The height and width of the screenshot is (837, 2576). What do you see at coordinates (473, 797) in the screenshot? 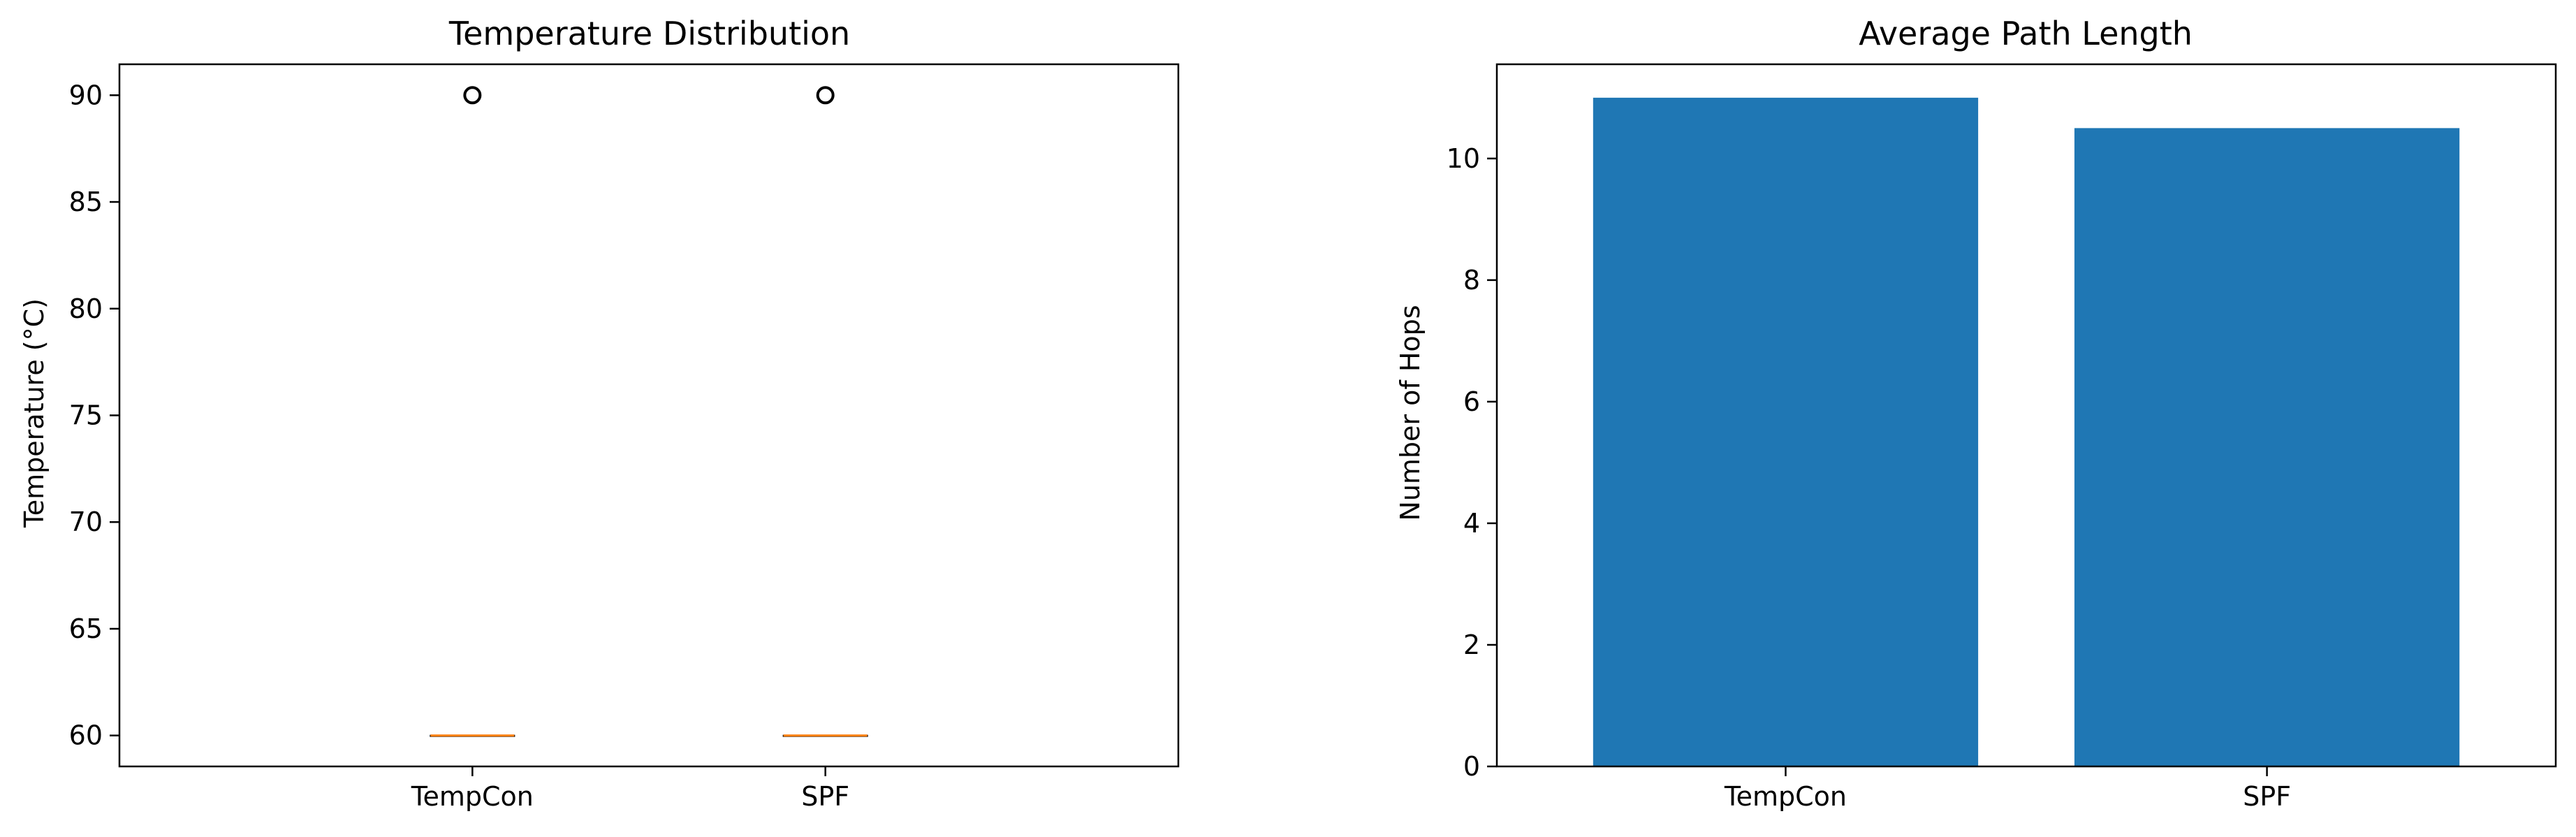
I see `box-xtick-label: TempCon` at bounding box center [473, 797].